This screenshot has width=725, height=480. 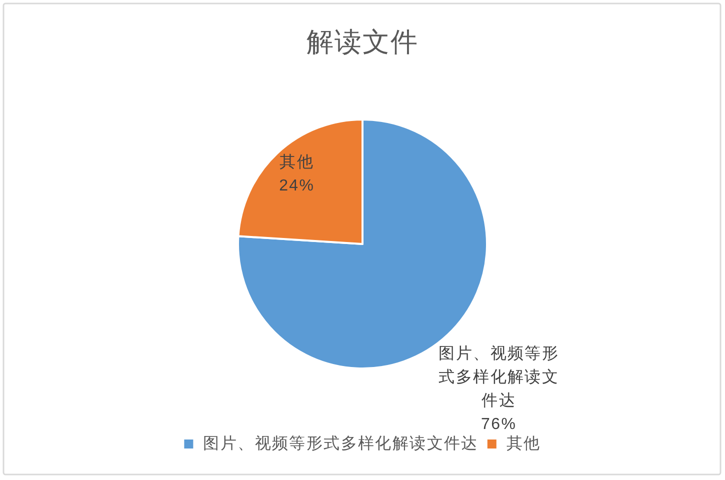 I want to click on legend-label: 其他, so click(x=523, y=443).